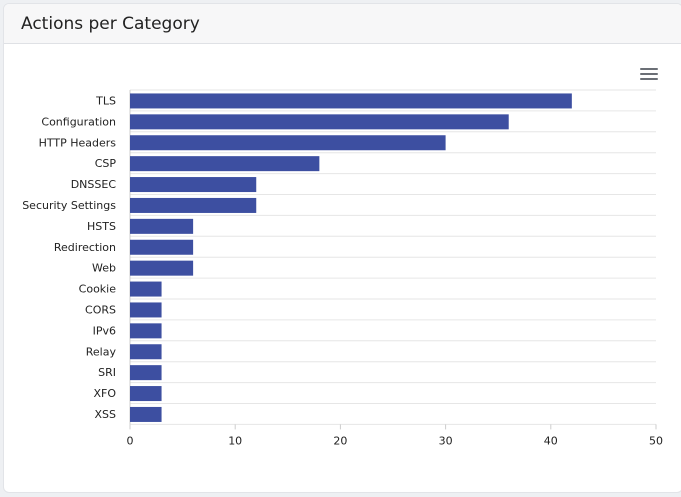  I want to click on category-label: Redirection, so click(85, 247).